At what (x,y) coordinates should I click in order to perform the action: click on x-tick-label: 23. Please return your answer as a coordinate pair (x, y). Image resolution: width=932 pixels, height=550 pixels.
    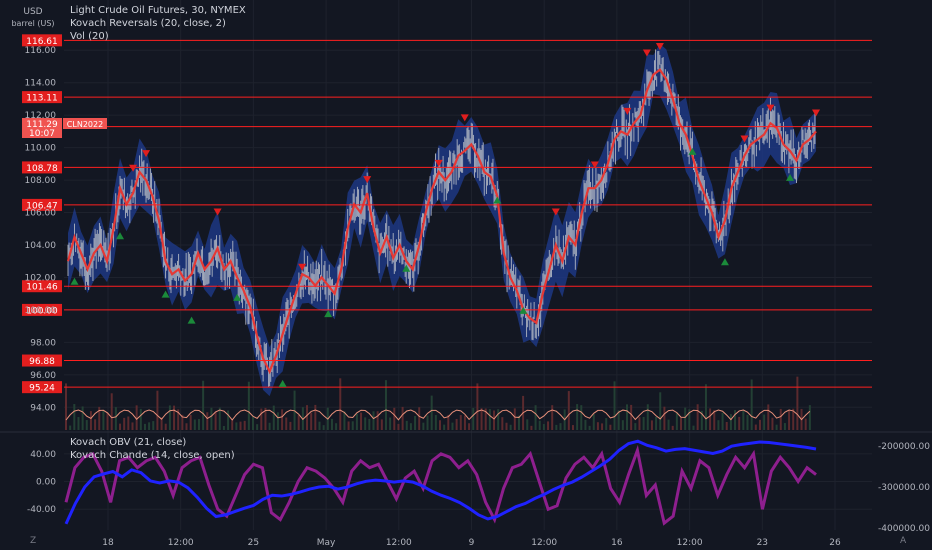
    Looking at the image, I should click on (762, 543).